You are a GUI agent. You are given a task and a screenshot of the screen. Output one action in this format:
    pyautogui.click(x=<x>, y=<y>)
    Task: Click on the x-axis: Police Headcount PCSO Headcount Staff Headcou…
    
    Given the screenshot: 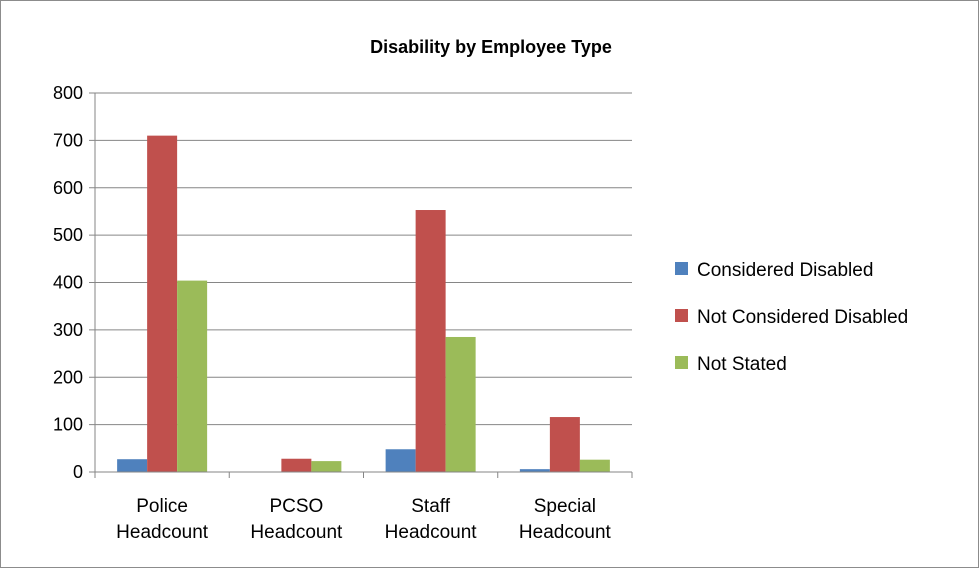 What is the action you would take?
    pyautogui.click(x=363, y=507)
    